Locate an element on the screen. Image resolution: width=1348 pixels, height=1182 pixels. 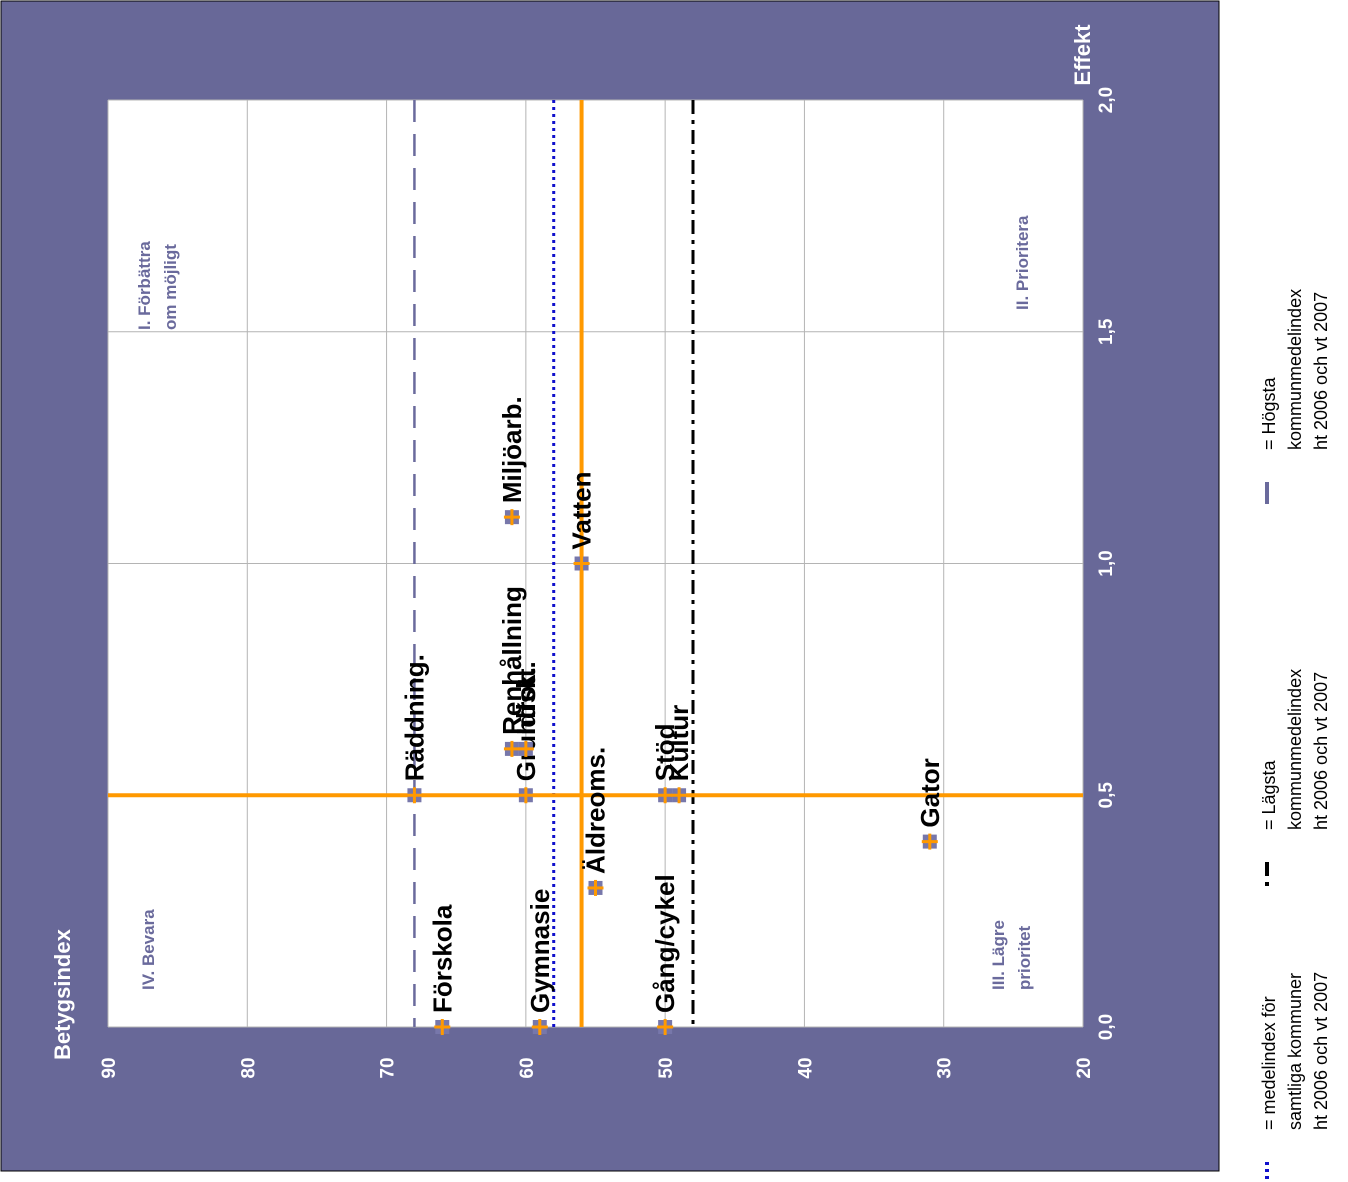
point-label: Renhållning is located at coordinates (512, 660).